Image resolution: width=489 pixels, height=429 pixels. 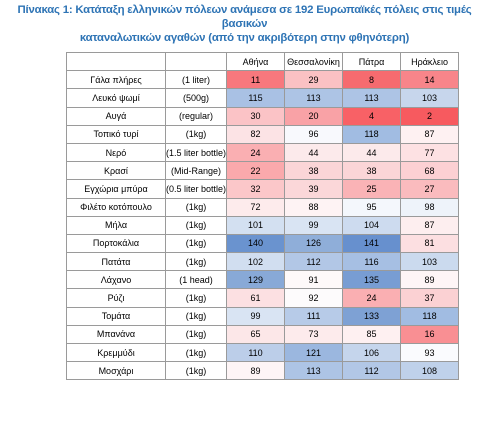 I want to click on rank-cell: 133, so click(x=372, y=316).